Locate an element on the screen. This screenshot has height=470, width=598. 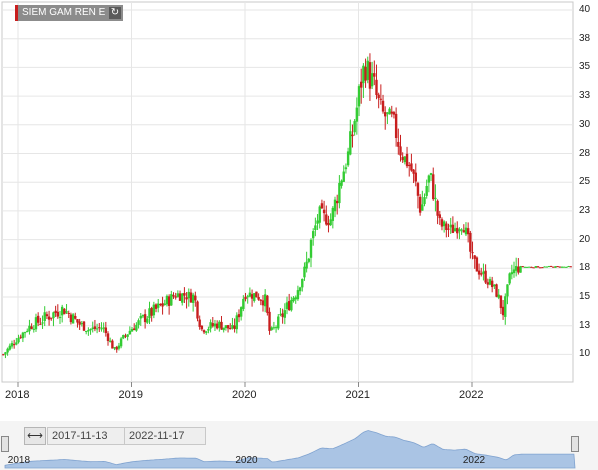
series-tag: SIEM GAM REN E ↻ is located at coordinates (69, 13).